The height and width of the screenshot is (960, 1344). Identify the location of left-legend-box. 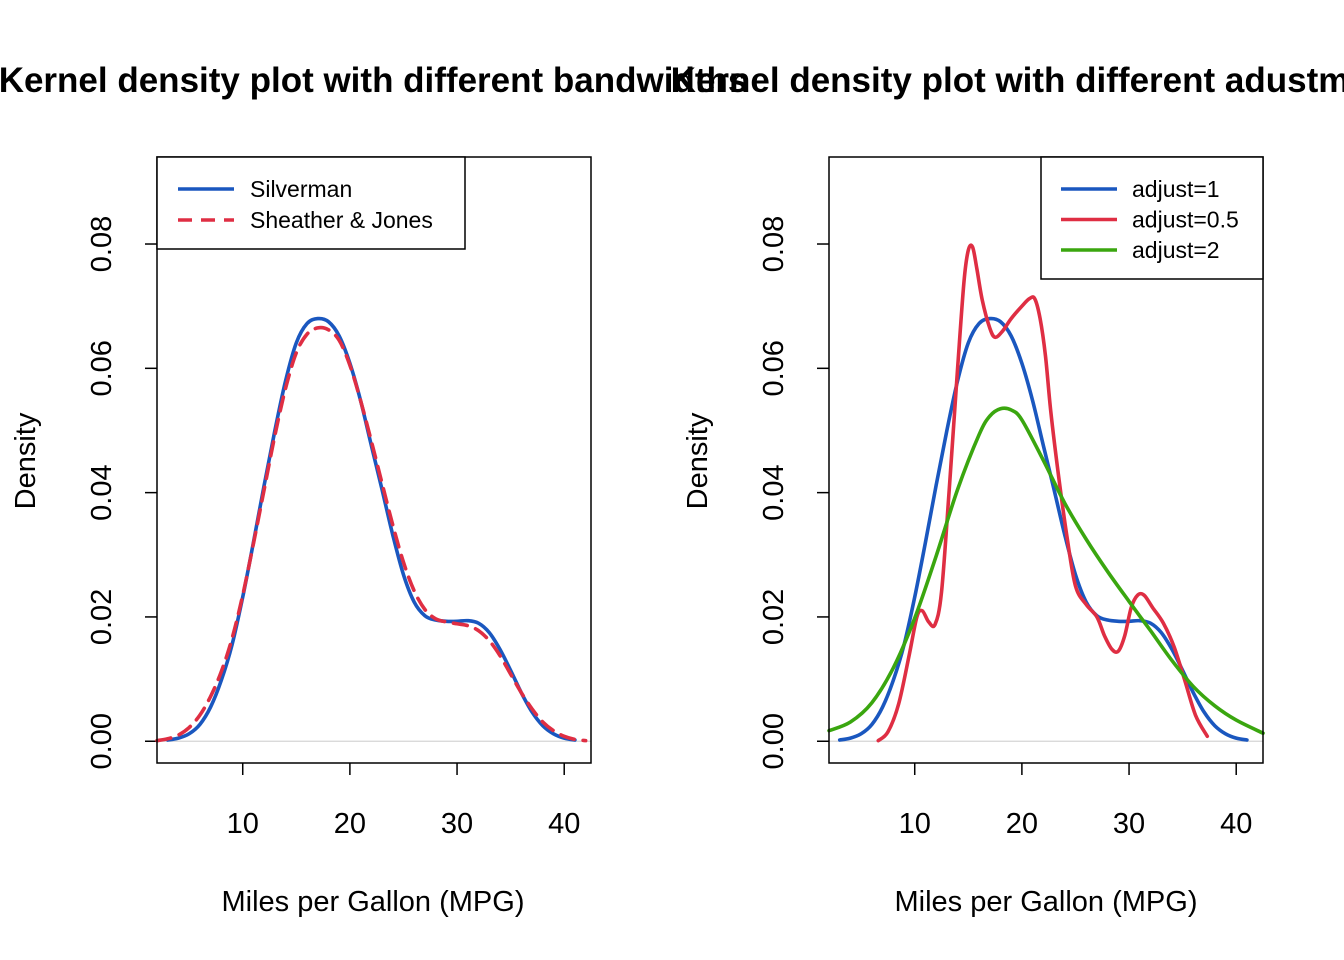
(311, 203).